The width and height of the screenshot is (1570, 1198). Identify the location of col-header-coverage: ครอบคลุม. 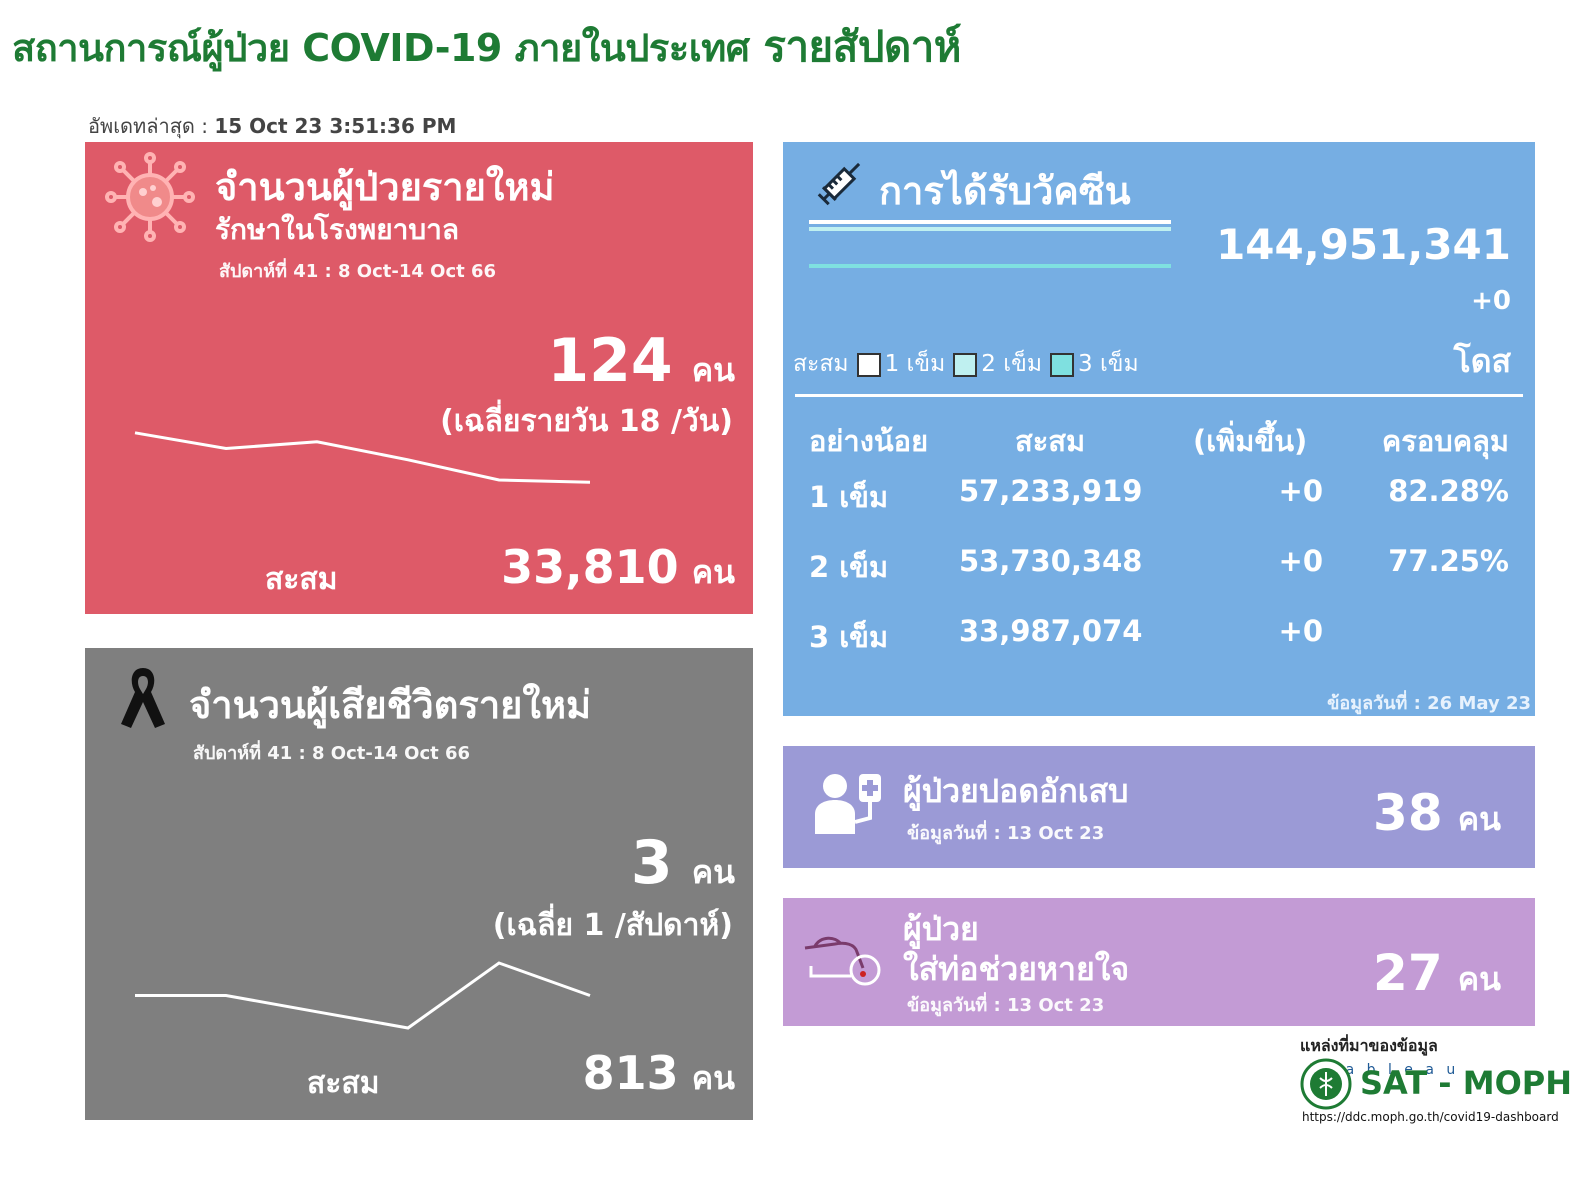
(1445, 441).